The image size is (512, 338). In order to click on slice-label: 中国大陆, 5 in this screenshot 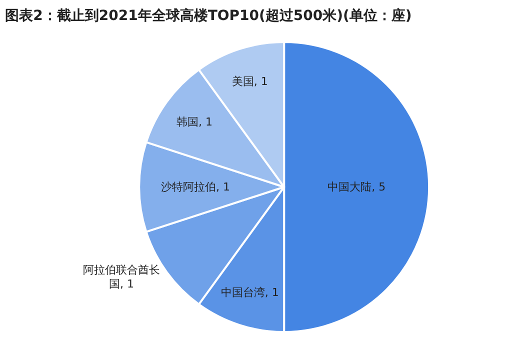, I will do `click(357, 187)`.